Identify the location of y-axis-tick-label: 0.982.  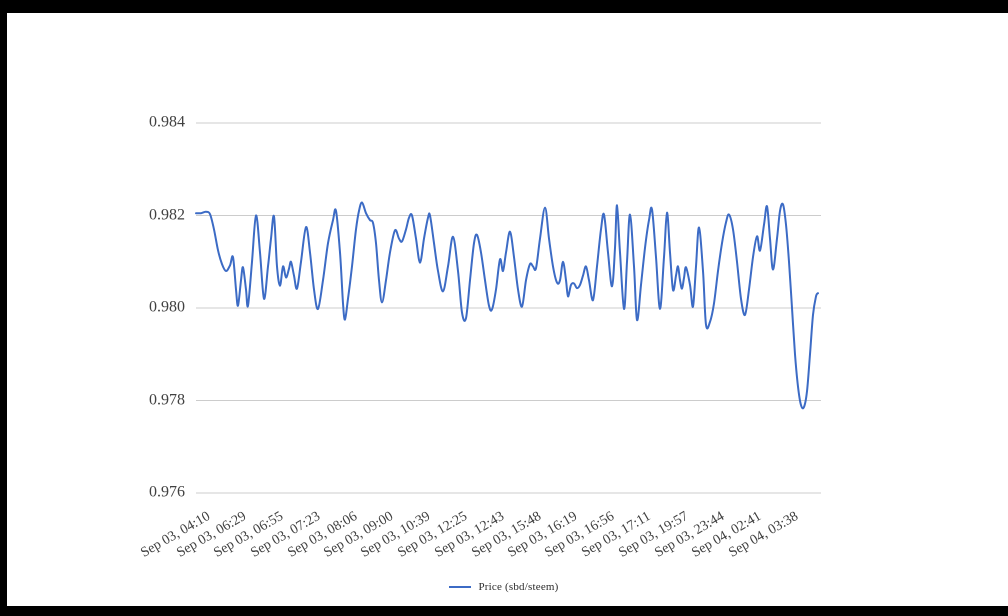
(167, 215).